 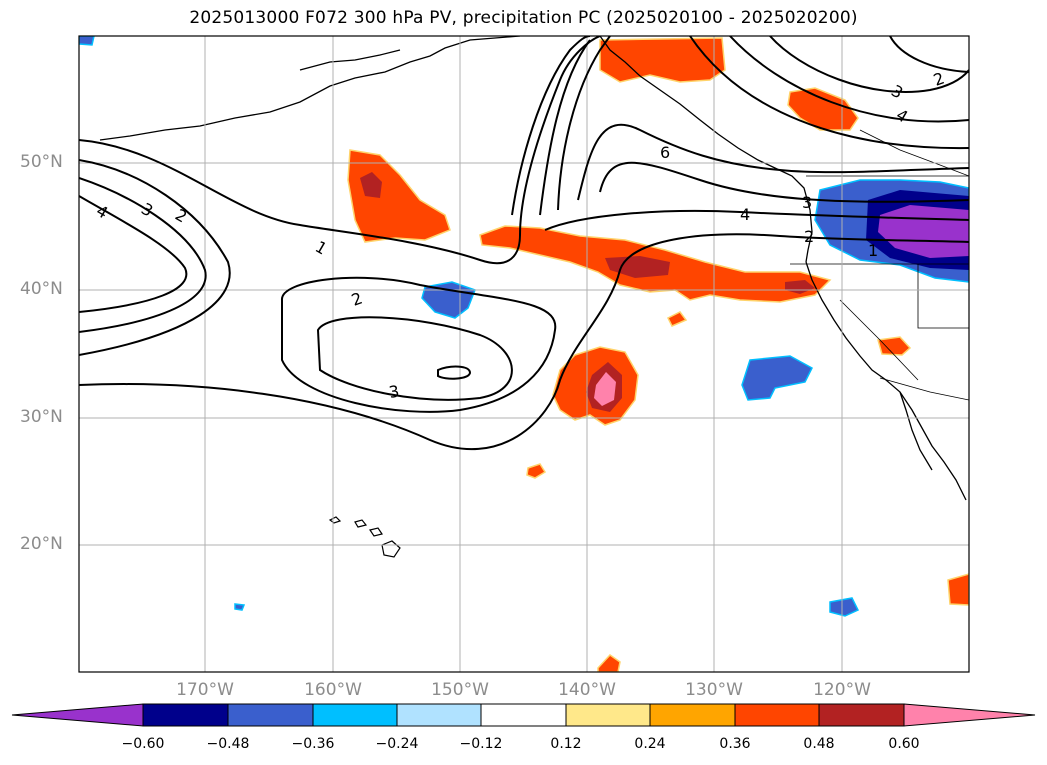 What do you see at coordinates (376, 532) in the screenshot?
I see `island-maui` at bounding box center [376, 532].